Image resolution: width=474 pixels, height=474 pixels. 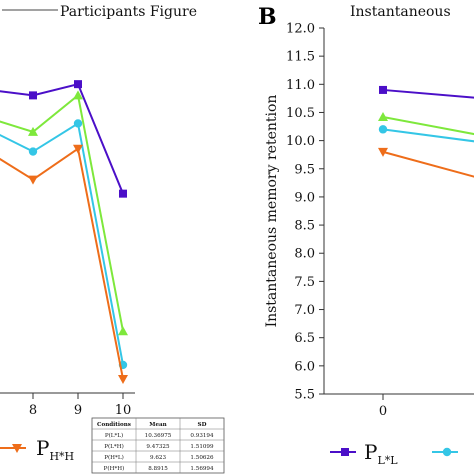 I want to click on stats-table-cell: 1.51099, so click(x=202, y=447).